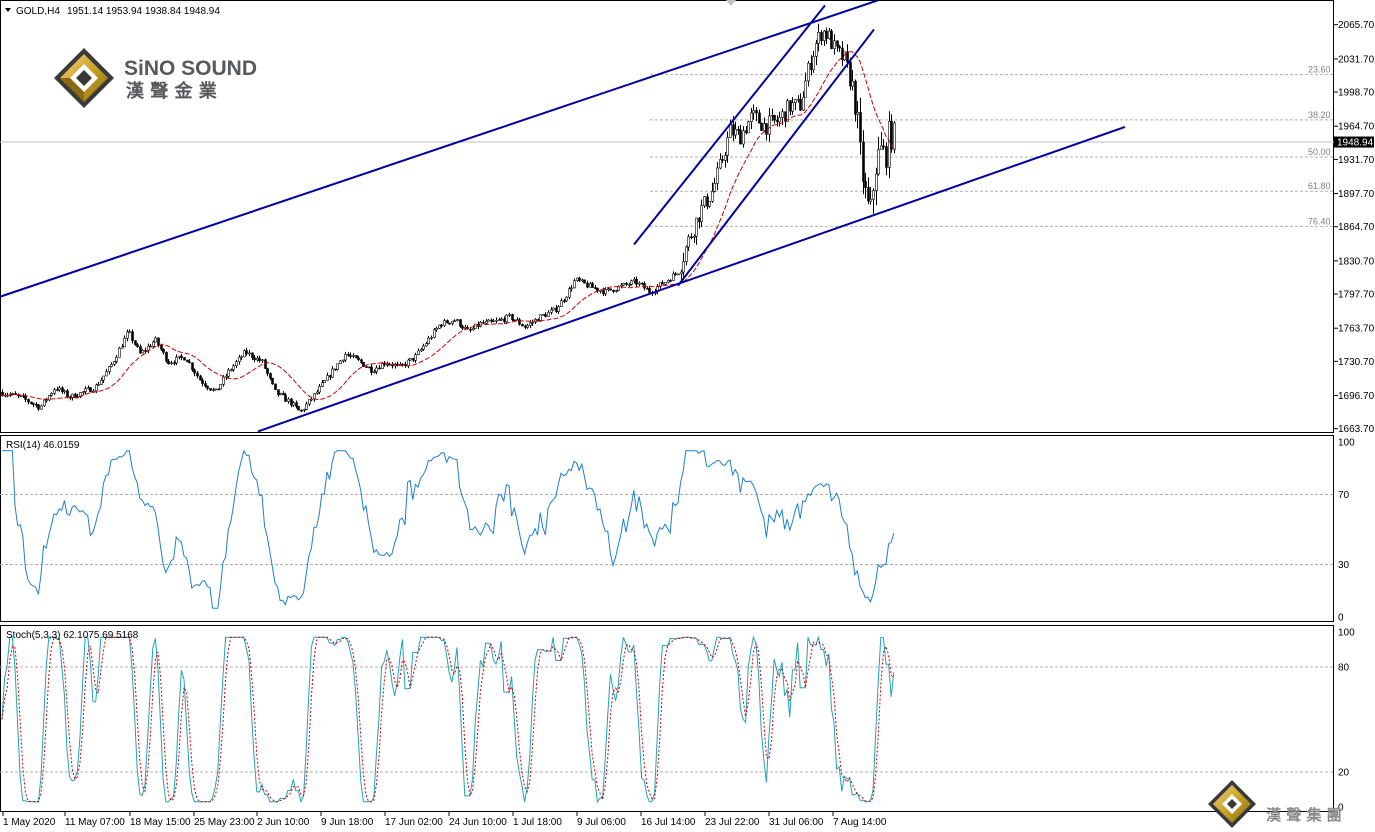  I want to click on fibonacci-levels: 23.60 38.20 50.00 61.80 76.40, so click(991, 146).